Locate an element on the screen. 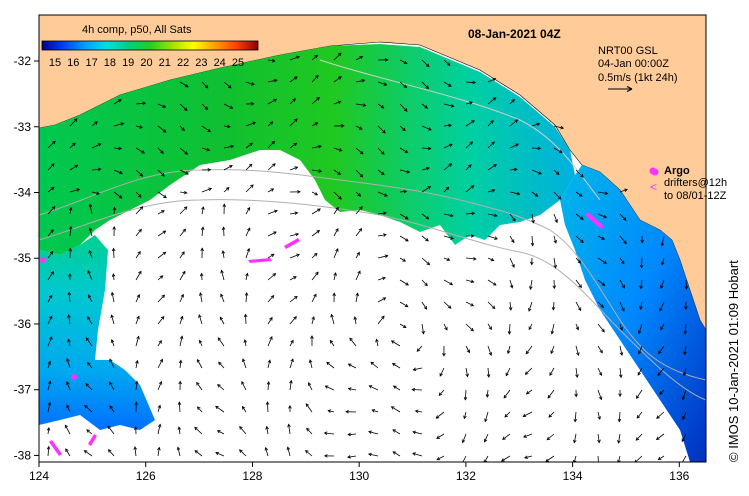 The height and width of the screenshot is (496, 749). colorbar-label: 21 is located at coordinates (165, 63).